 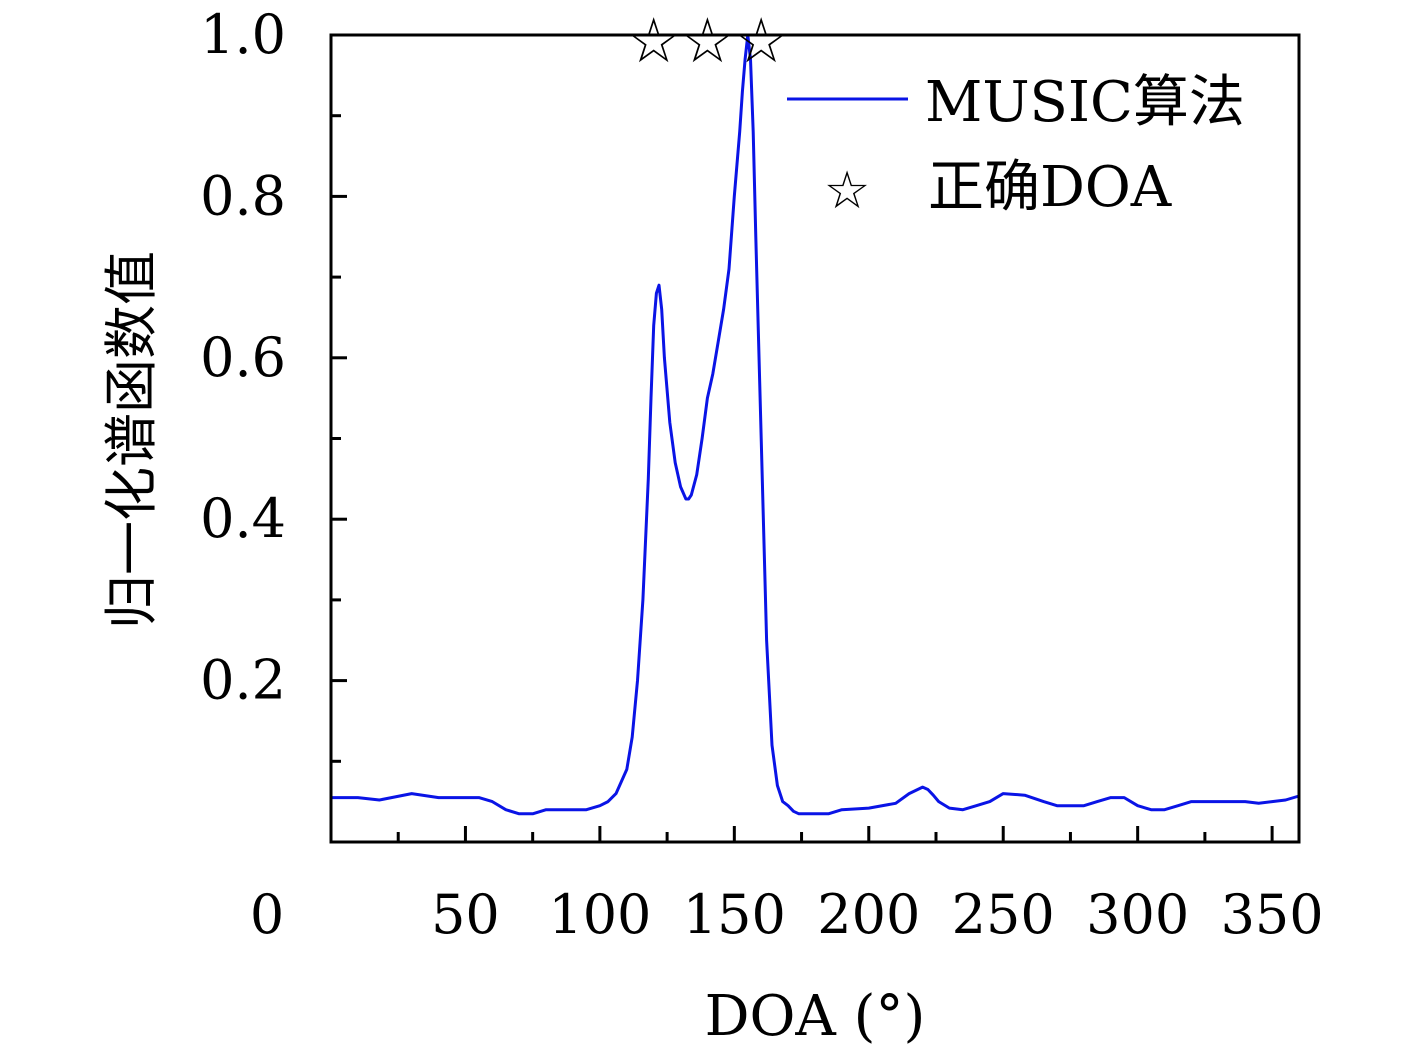 I want to click on x-axis-label: DOA (°), so click(x=815, y=1016).